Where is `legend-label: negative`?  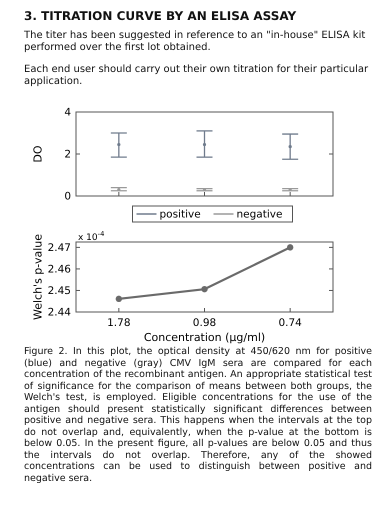
legend-label: negative is located at coordinates (259, 214).